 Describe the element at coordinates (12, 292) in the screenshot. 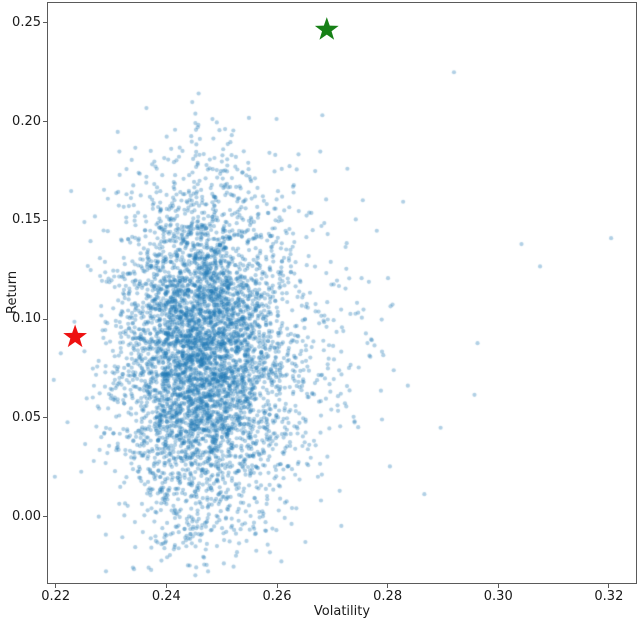

I see `y-axis-label: Return` at that location.